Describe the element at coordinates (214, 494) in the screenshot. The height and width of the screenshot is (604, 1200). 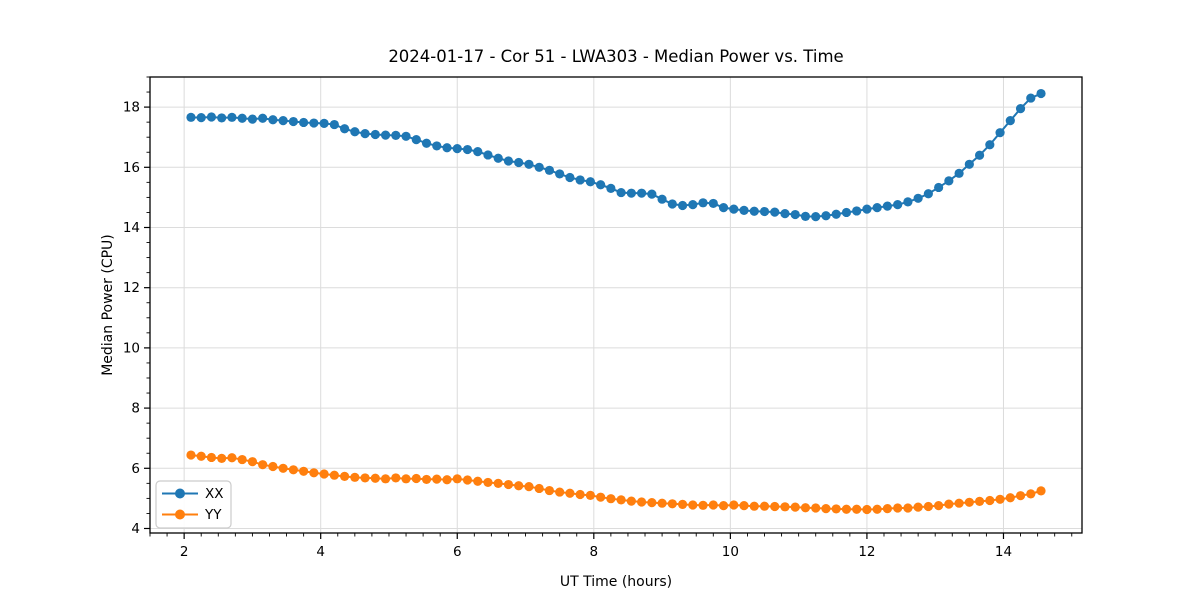
I see `legend-label-xx: XX` at that location.